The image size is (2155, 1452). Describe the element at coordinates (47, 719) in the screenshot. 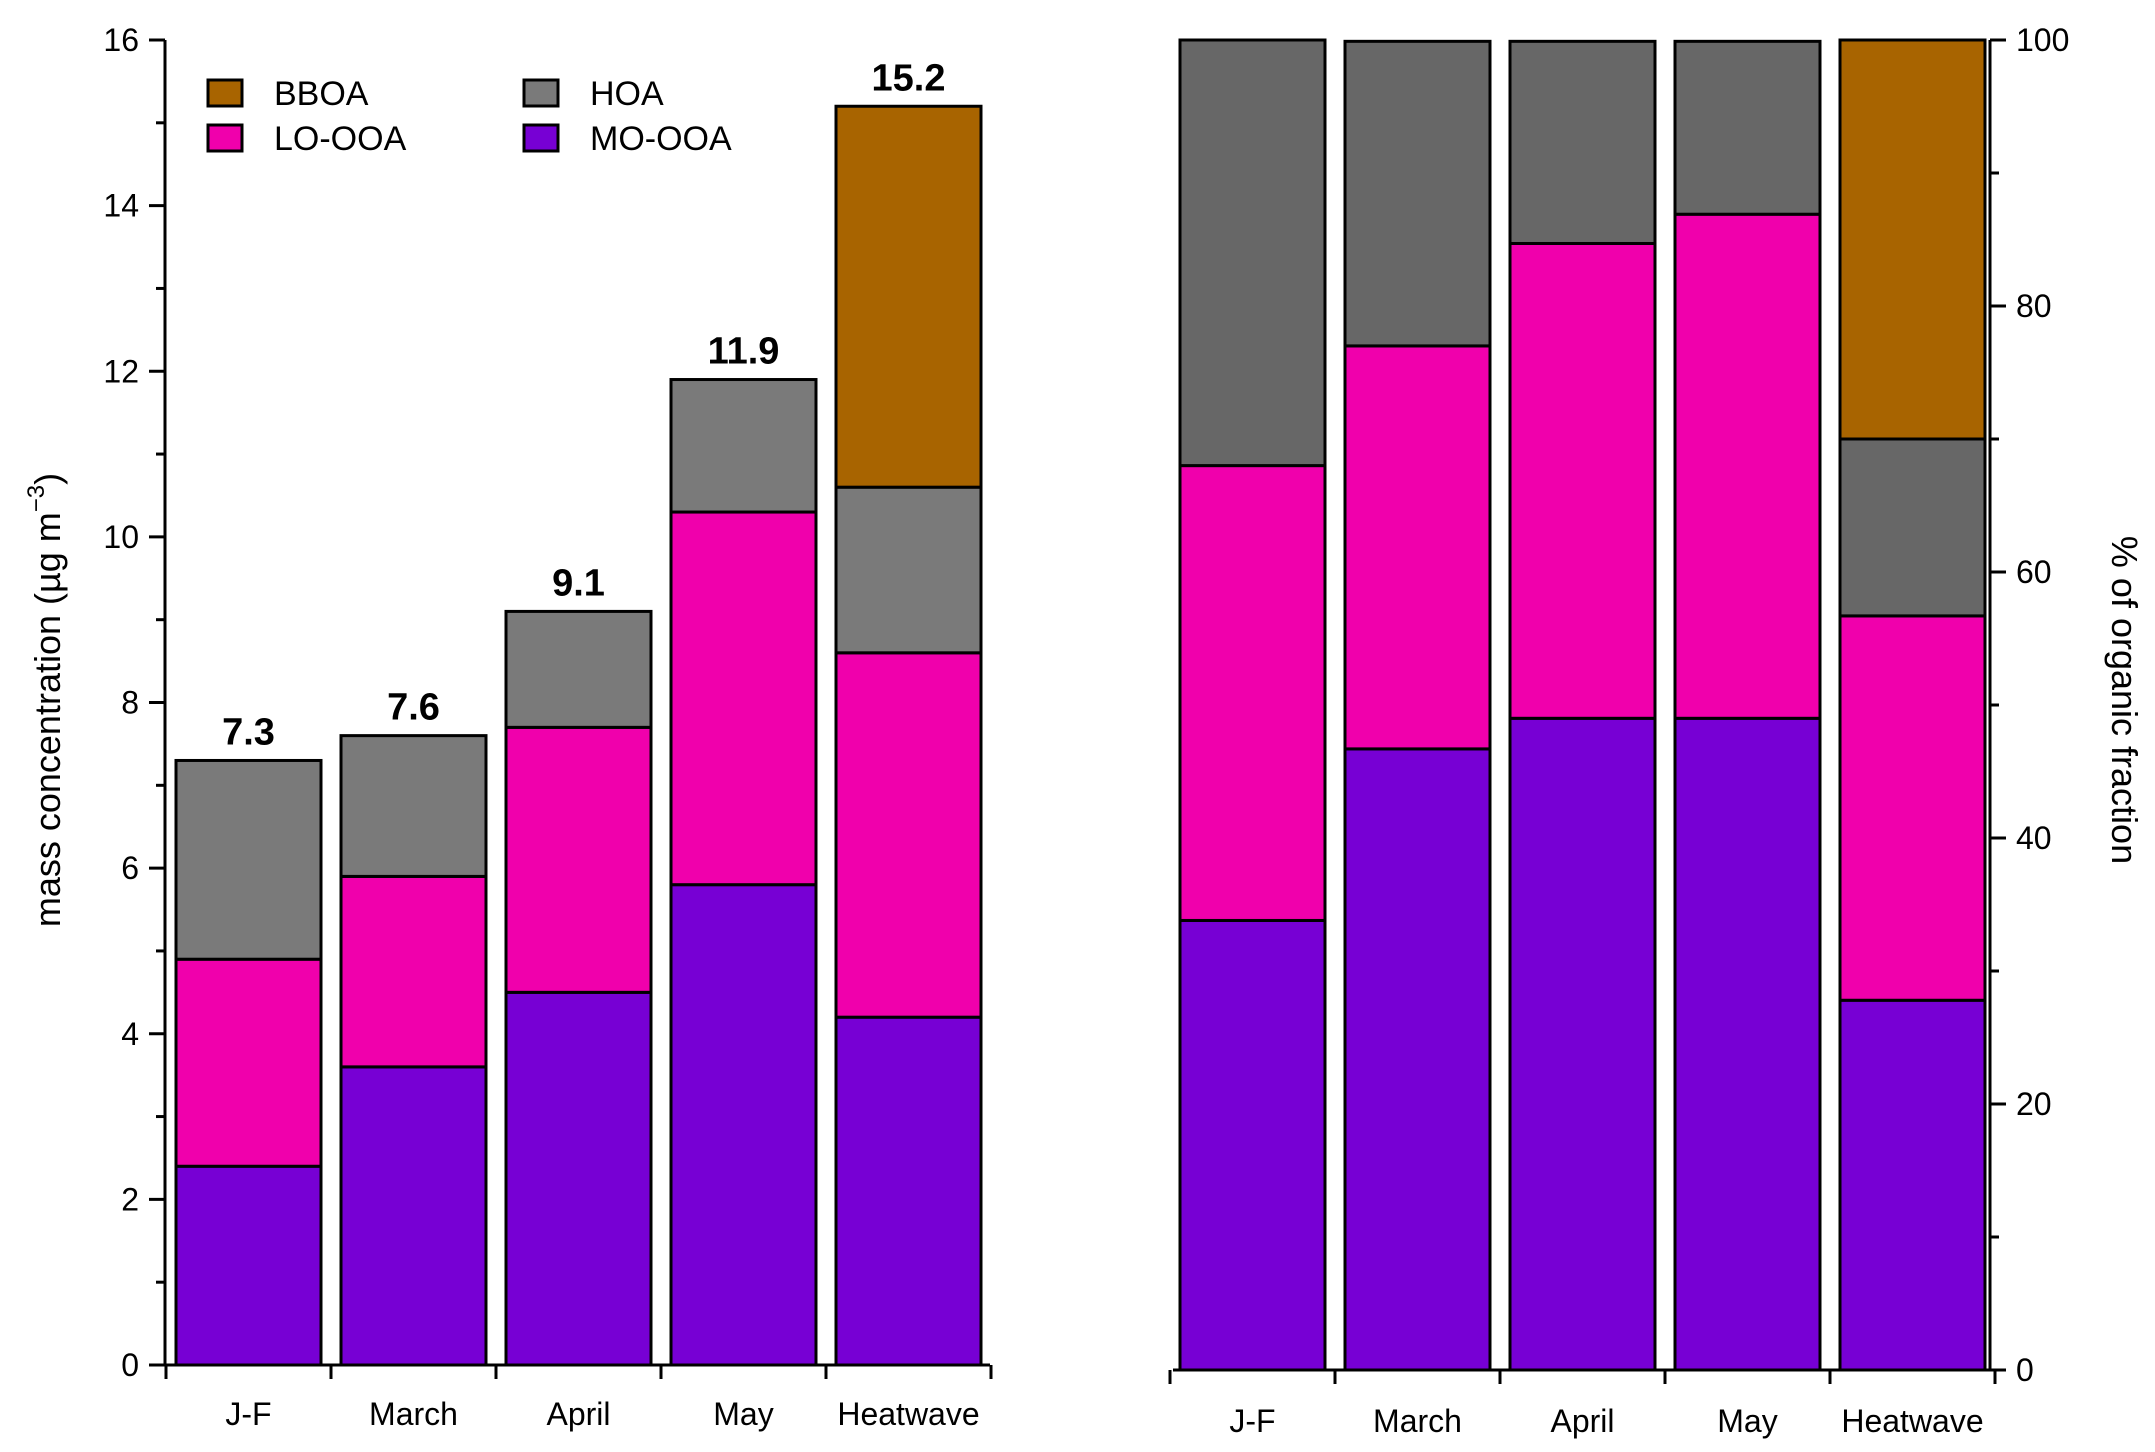

I see `y-axis-title-main: mass concentration (µg m` at that location.